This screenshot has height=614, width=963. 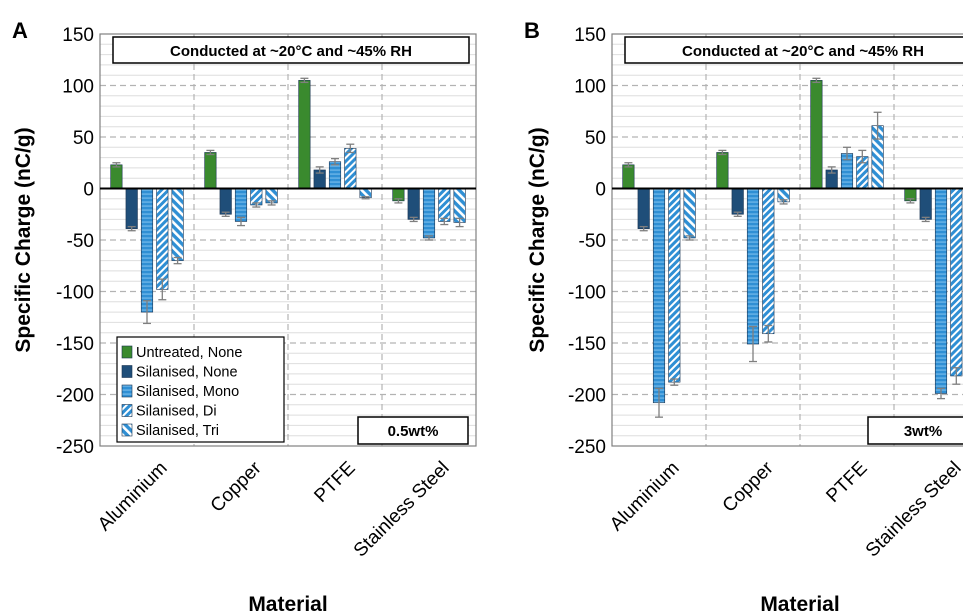 I want to click on legend-entry: Silanised, Di, so click(x=176, y=412).